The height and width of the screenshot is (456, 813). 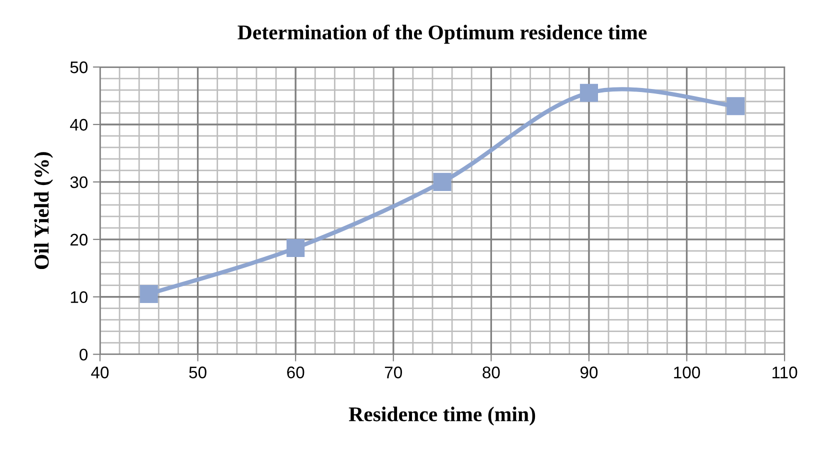 I want to click on x-tick-label: 90, so click(x=589, y=372).